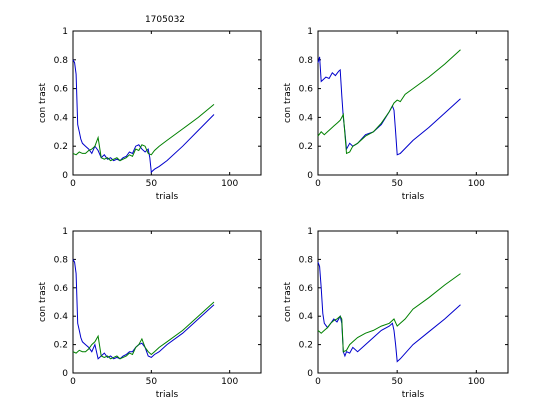 The image size is (560, 420). What do you see at coordinates (165, 20) in the screenshot?
I see `figure-title: 1705032` at bounding box center [165, 20].